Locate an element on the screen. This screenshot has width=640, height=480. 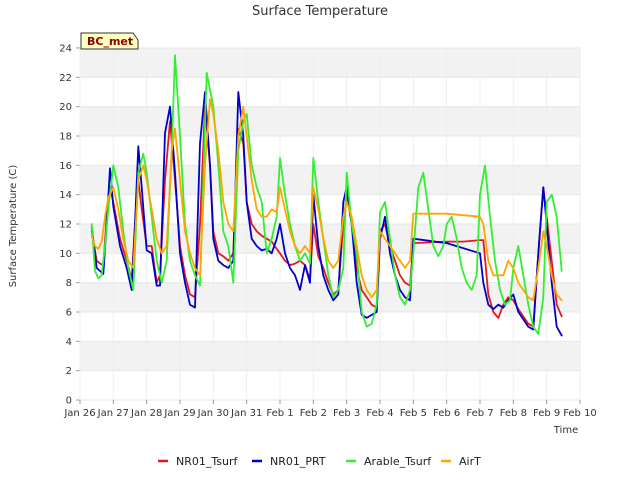
x-tick-label: Feb 10 is located at coordinates (580, 413).